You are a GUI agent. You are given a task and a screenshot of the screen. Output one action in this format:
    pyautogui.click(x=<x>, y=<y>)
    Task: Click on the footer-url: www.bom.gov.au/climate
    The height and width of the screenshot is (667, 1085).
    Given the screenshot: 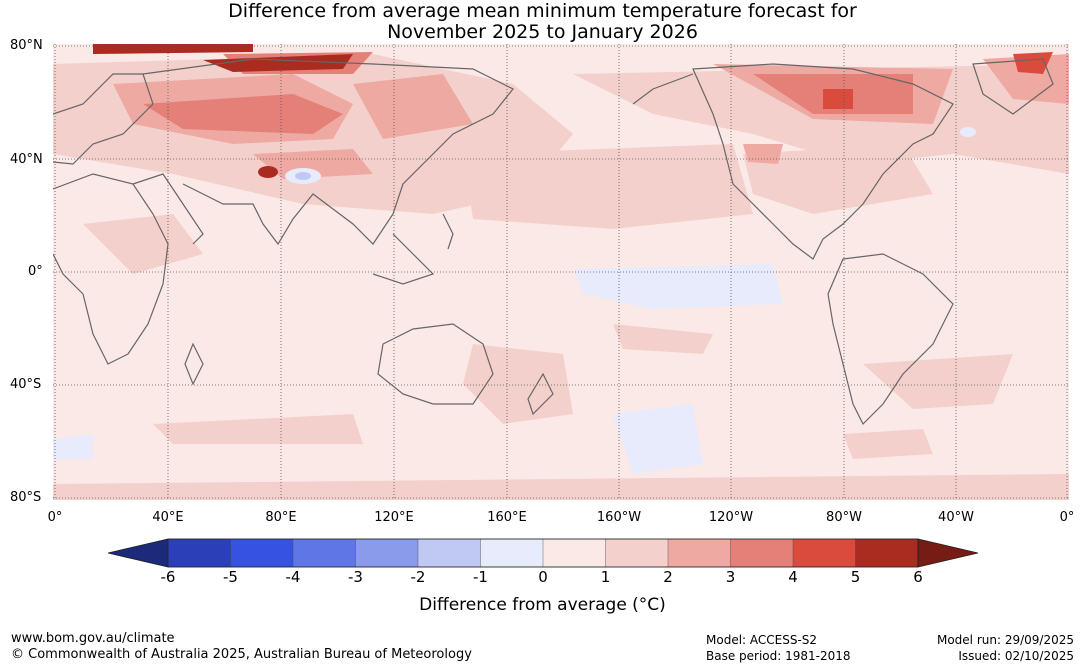 What is the action you would take?
    pyautogui.click(x=93, y=638)
    